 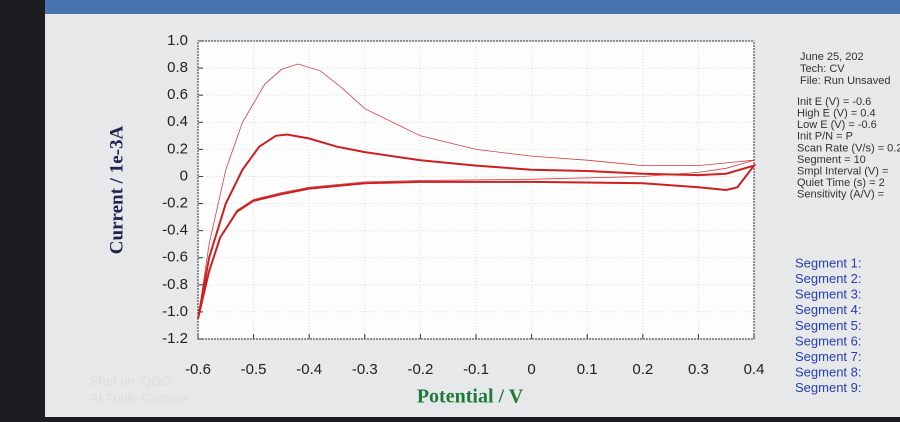 I want to click on info-line: High E (V) = 0.4, so click(x=836, y=114).